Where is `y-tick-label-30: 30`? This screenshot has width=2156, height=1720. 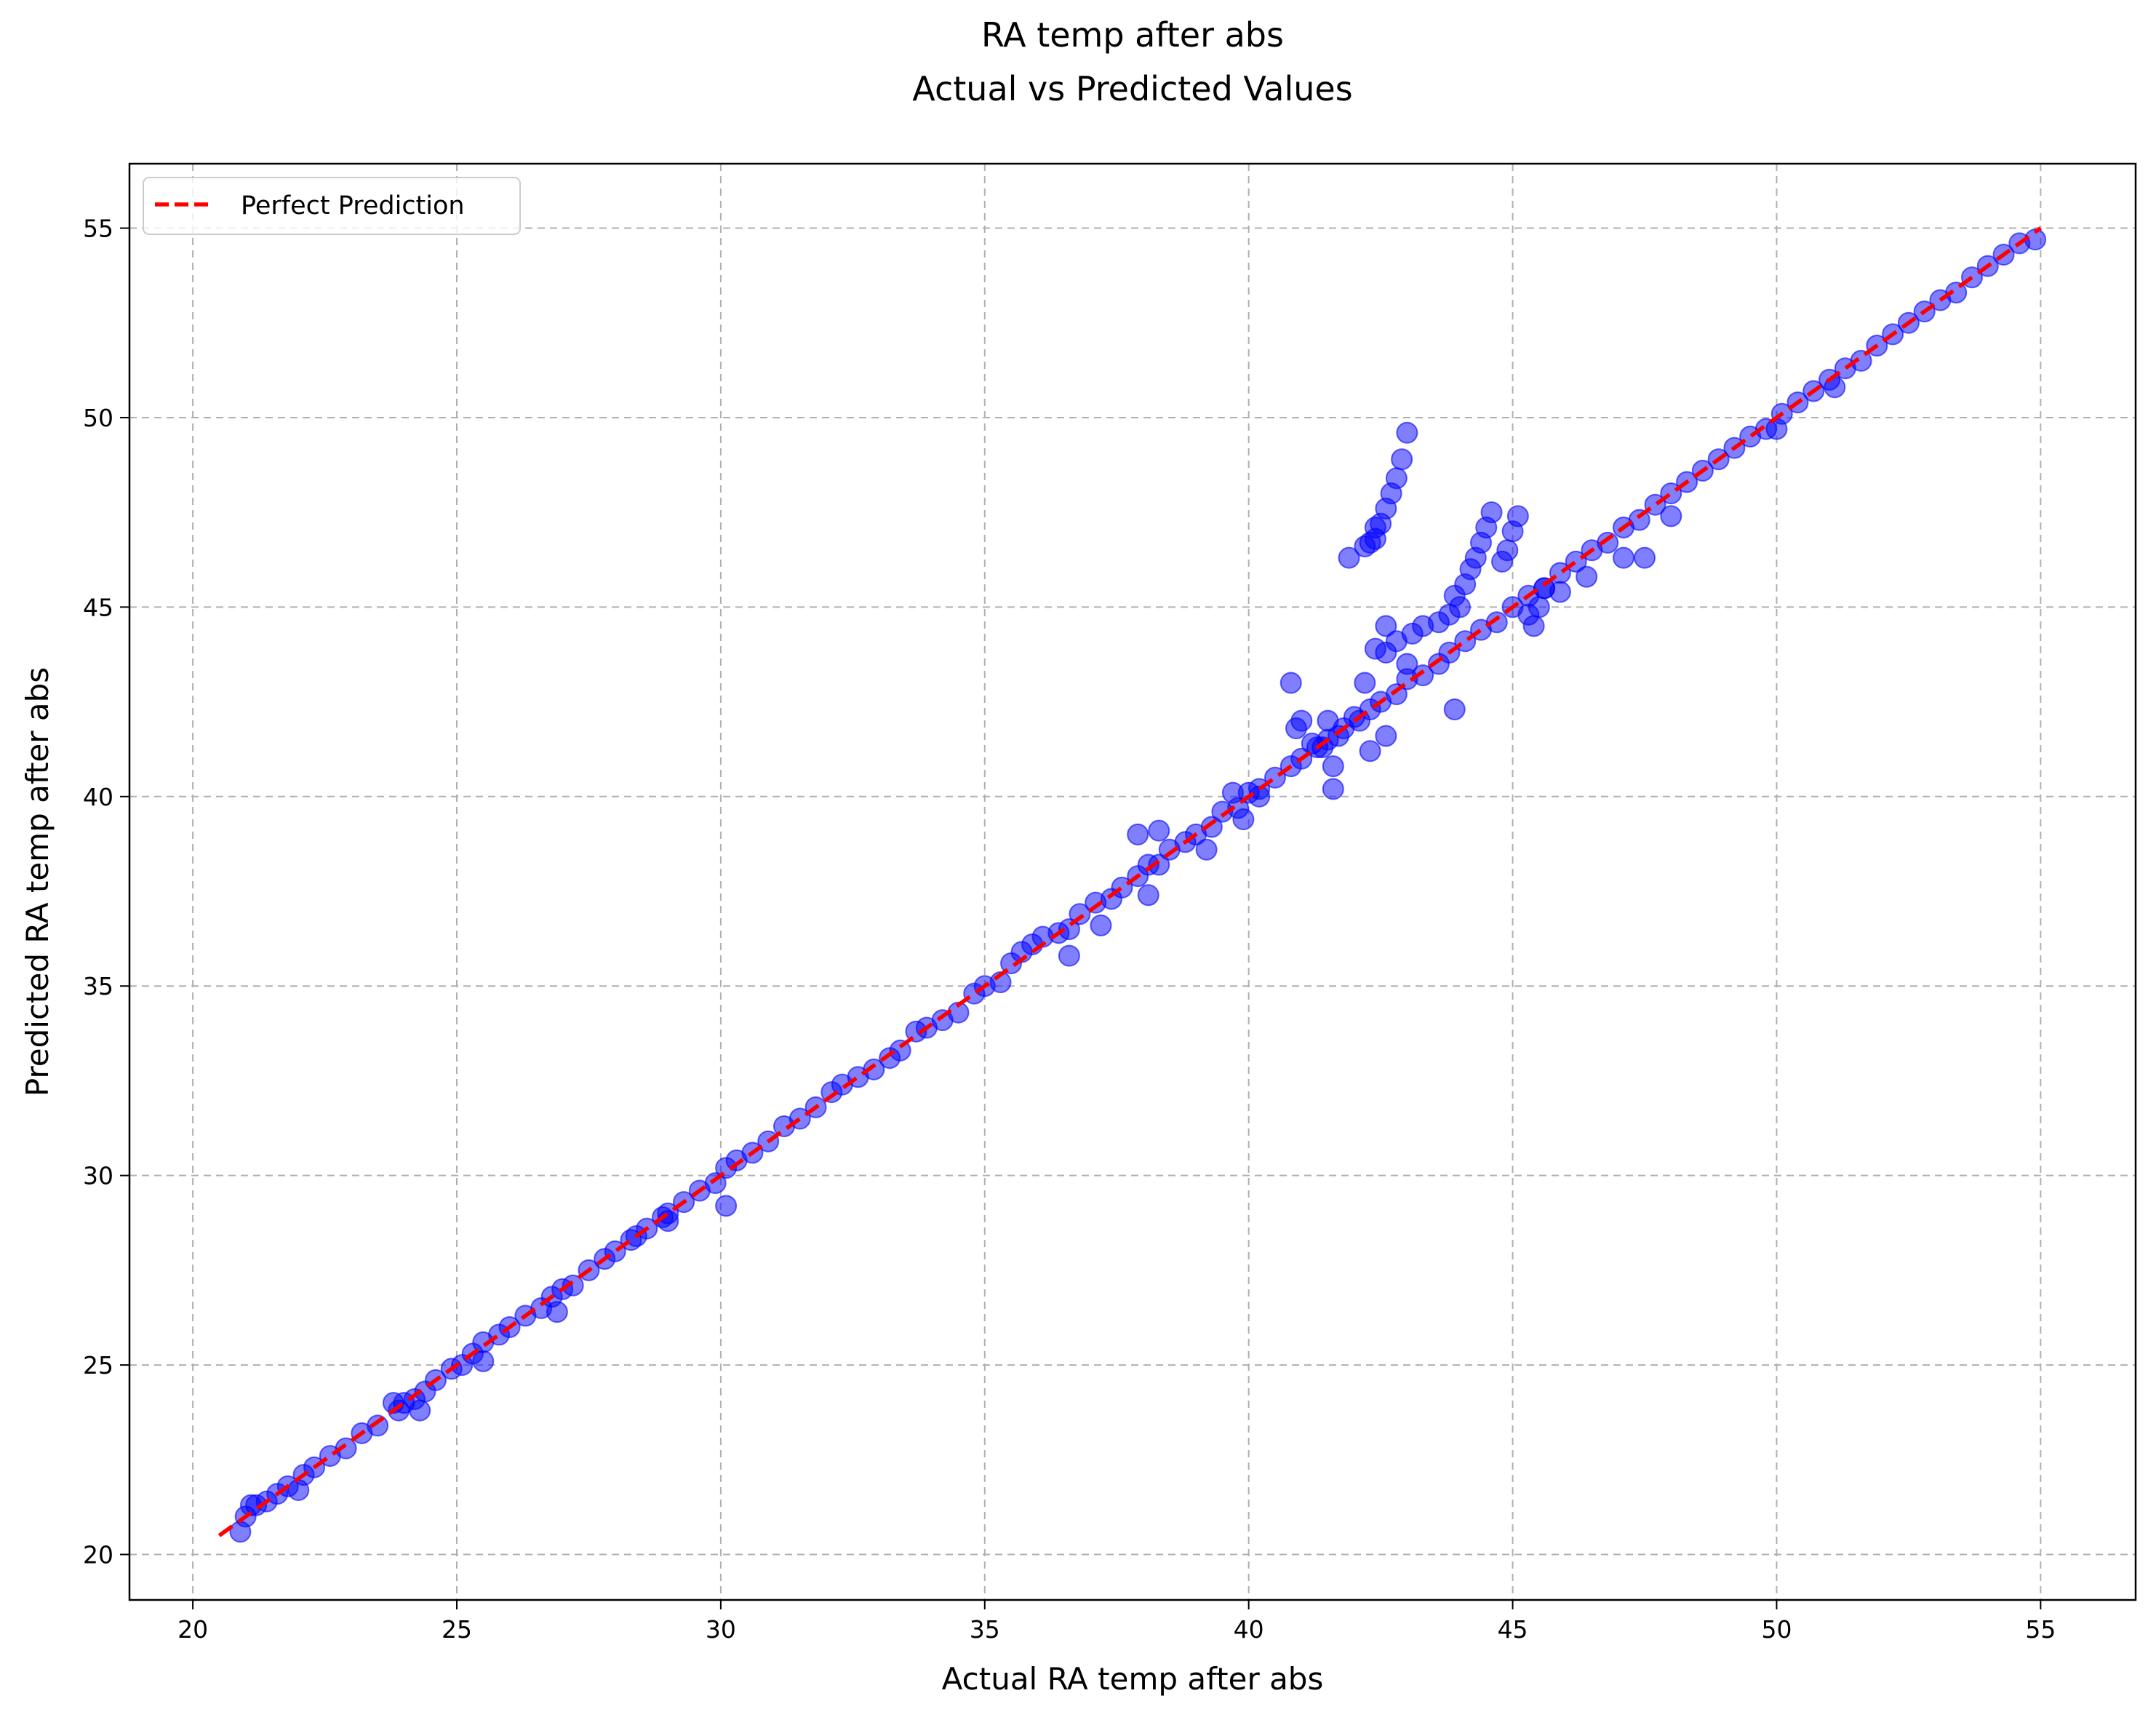 y-tick-label-30: 30 is located at coordinates (98, 1176).